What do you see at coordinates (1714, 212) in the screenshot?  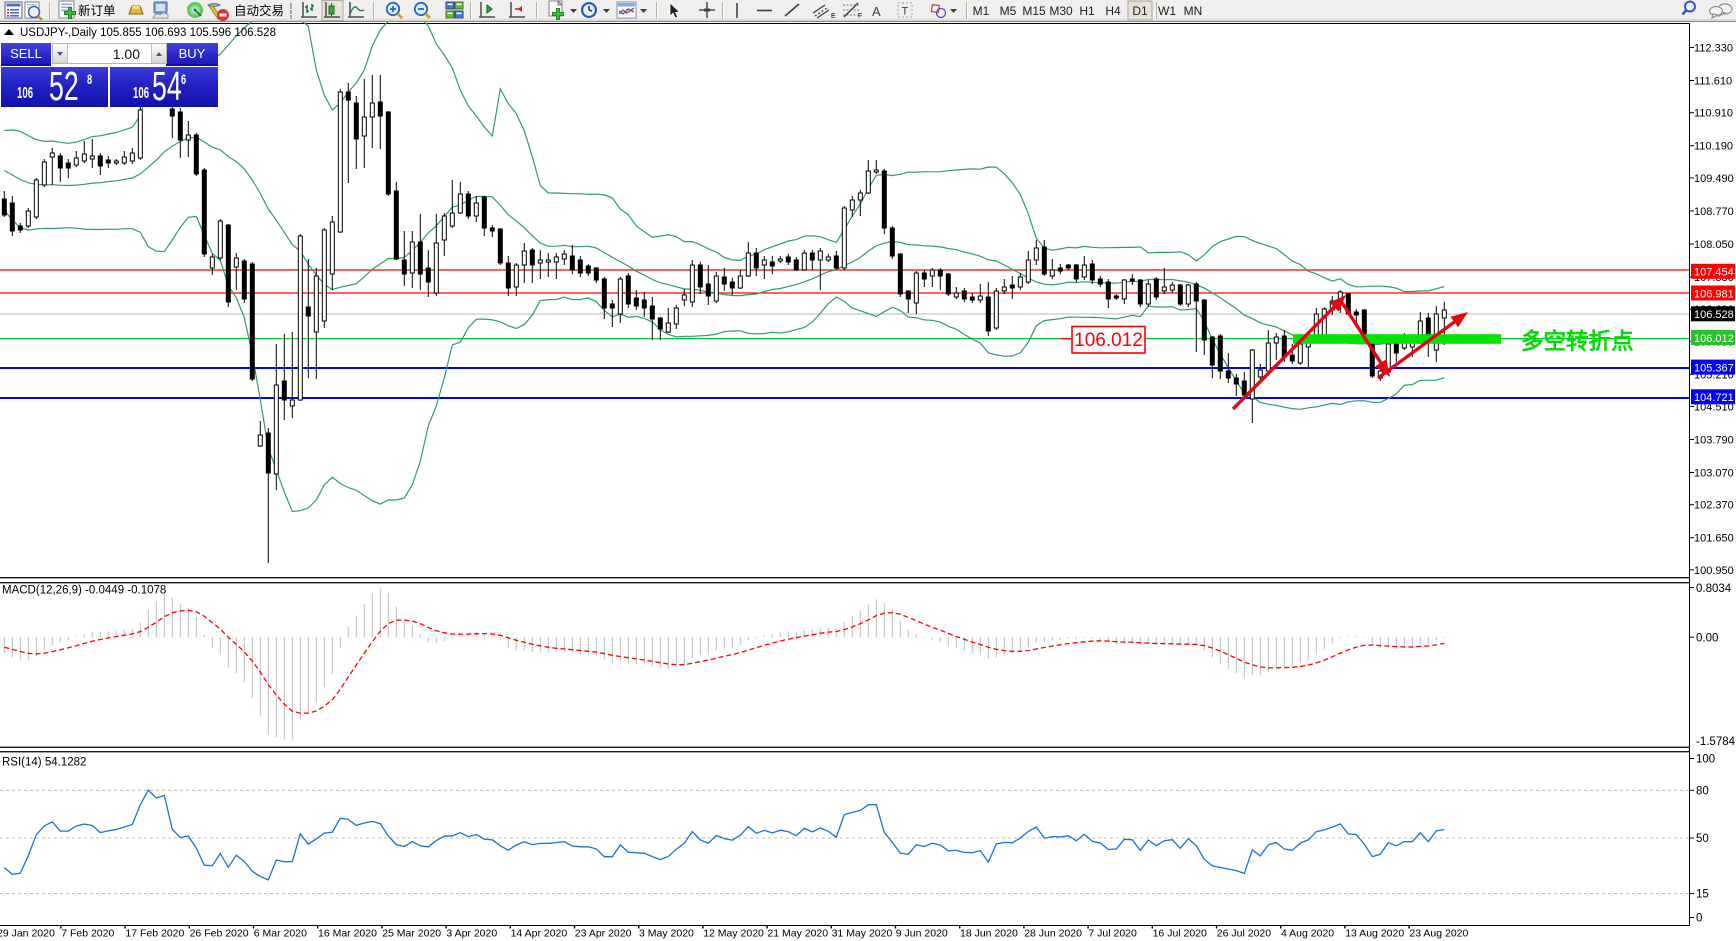 I see `svg-text: 108.770` at bounding box center [1714, 212].